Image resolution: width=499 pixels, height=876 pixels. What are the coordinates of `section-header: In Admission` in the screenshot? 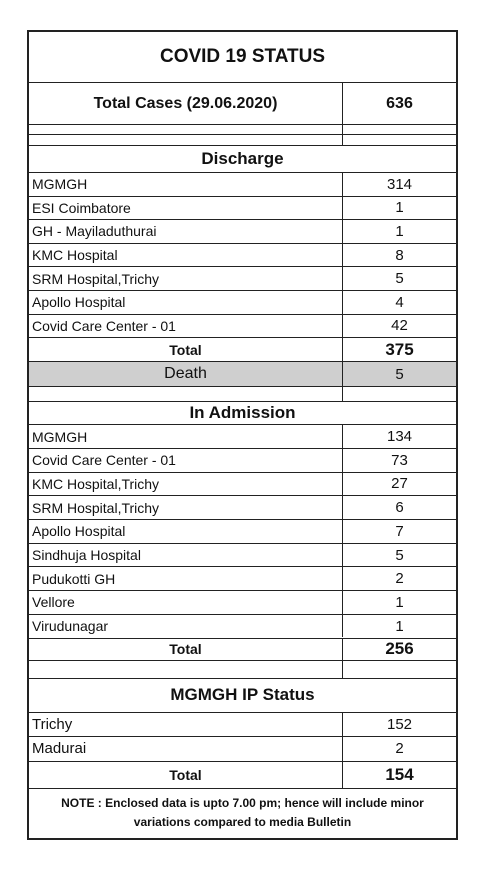 It's located at (242, 412).